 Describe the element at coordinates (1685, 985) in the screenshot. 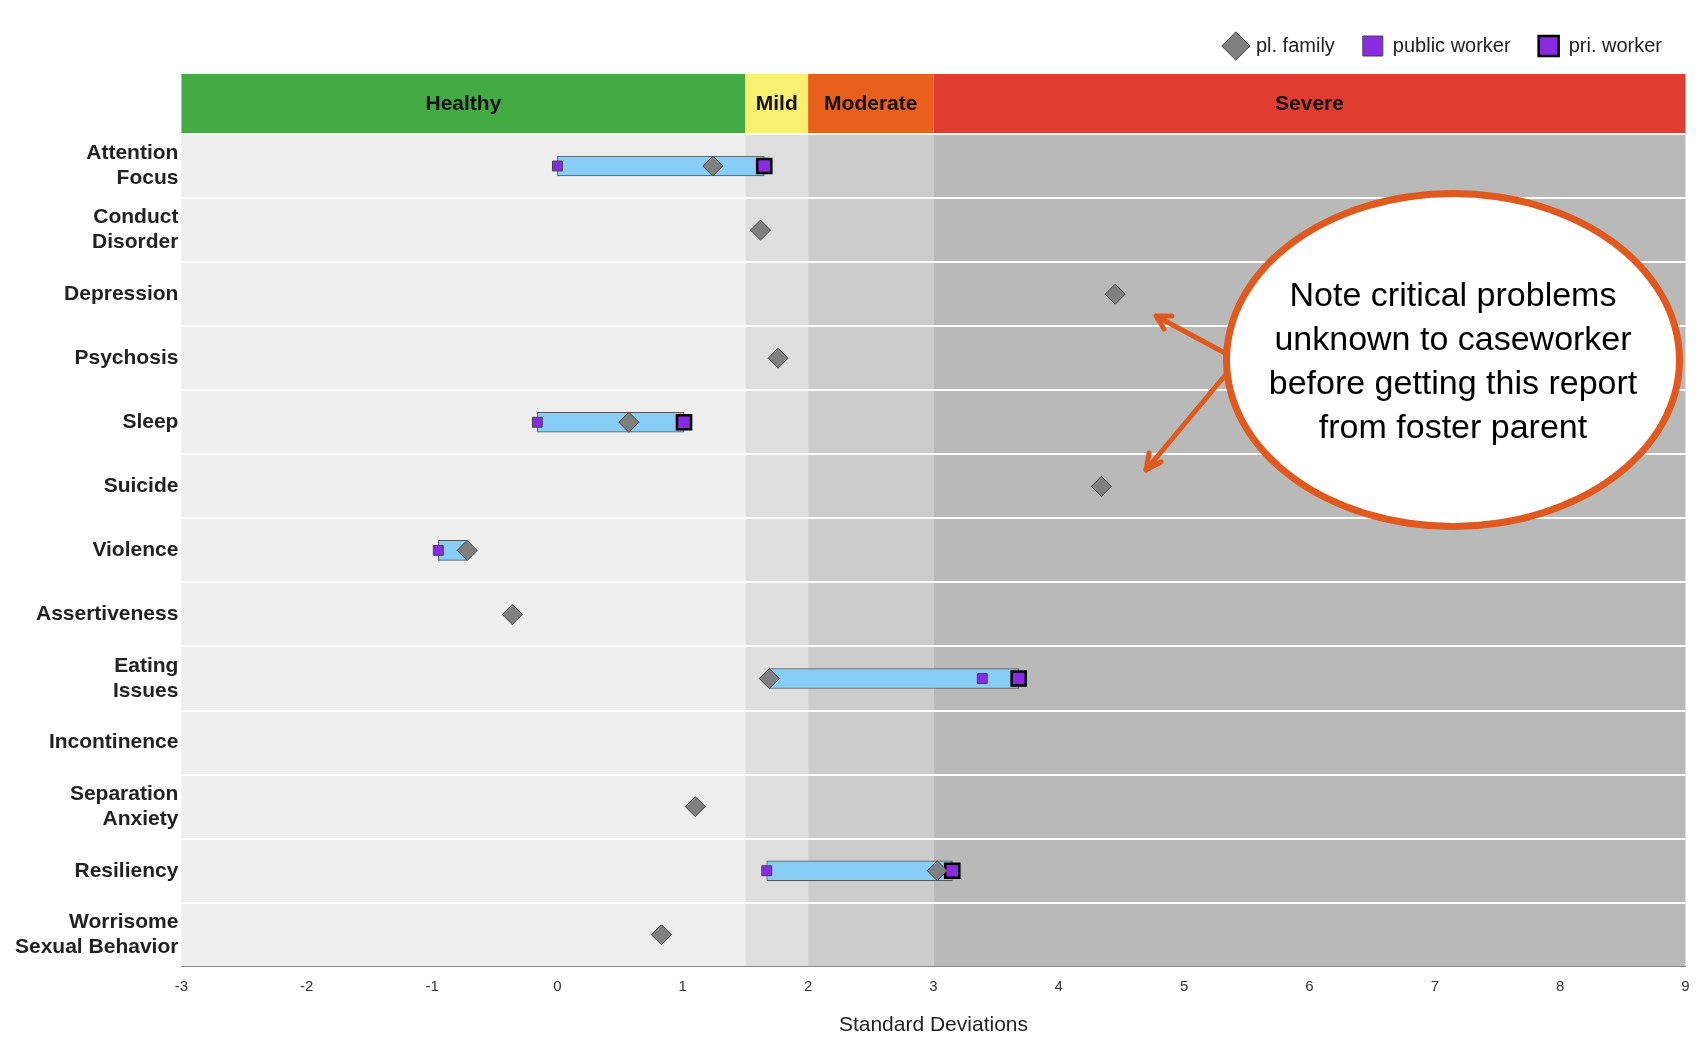

I see `x-tick-label: 9` at that location.